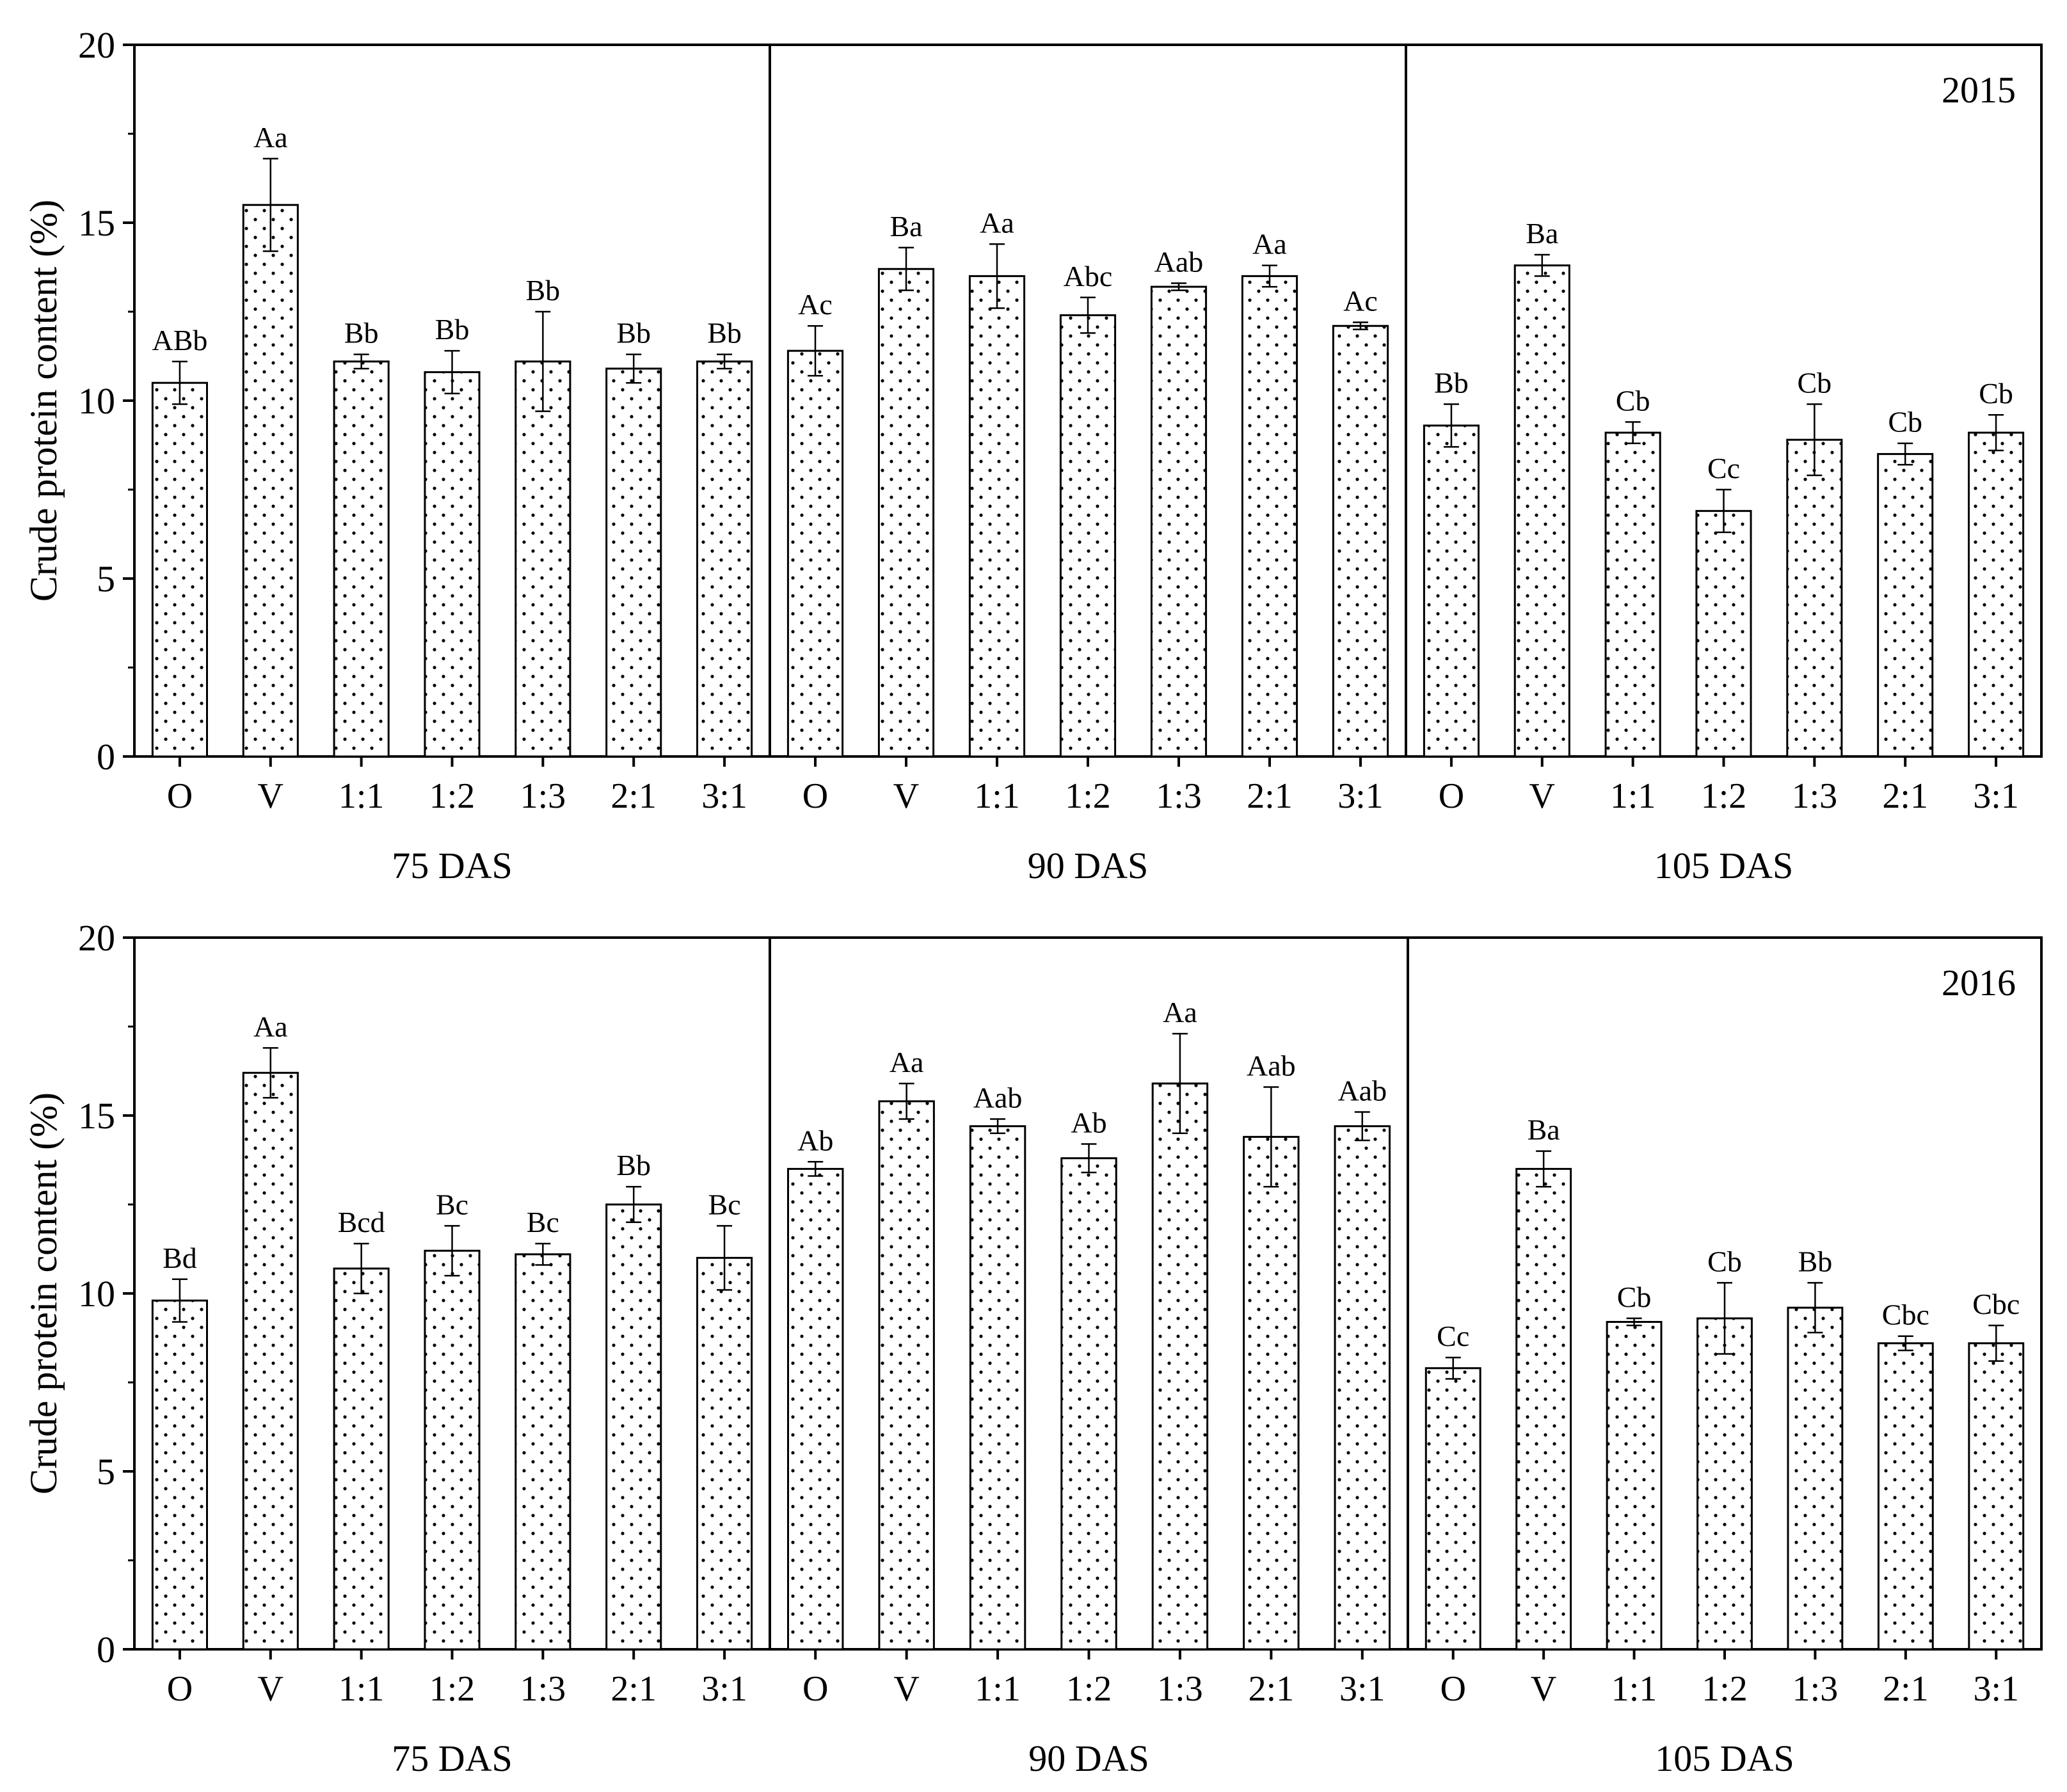 This screenshot has height=1792, width=2067. Describe the element at coordinates (1996, 1304) in the screenshot. I see `significance-letter: Cbc` at that location.